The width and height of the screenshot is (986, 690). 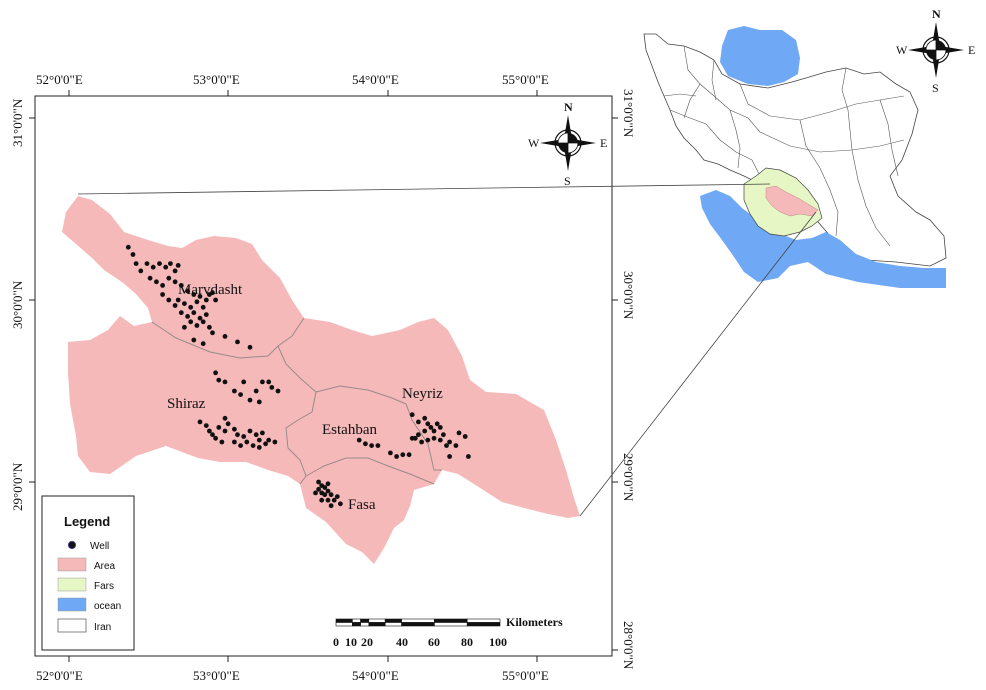 I want to click on compass-main: N S E W, so click(x=567, y=144).